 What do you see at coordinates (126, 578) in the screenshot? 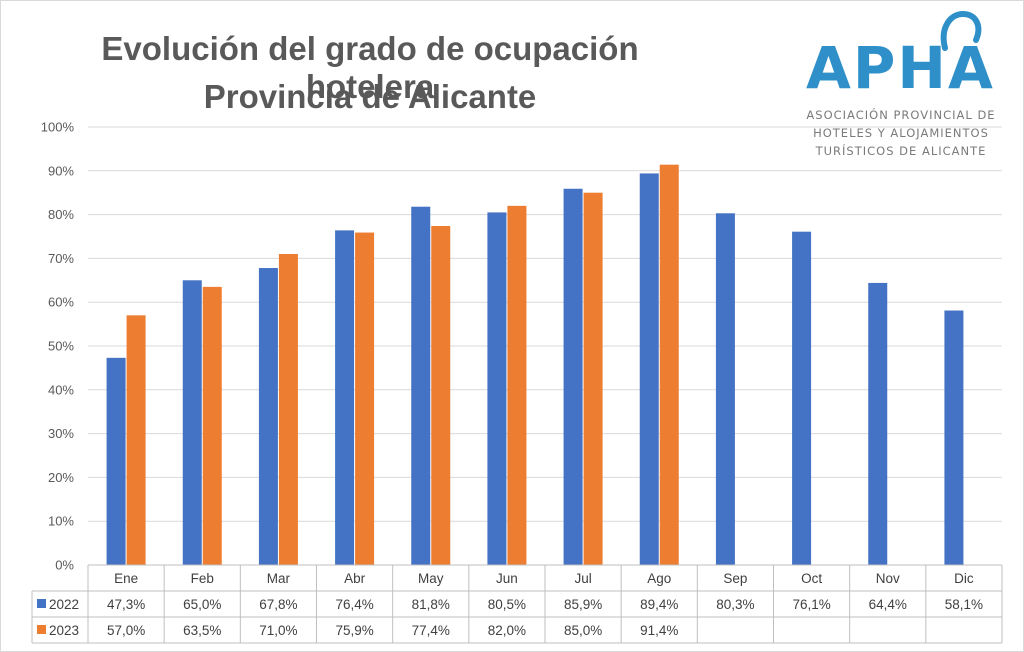
I see `x-category-label: Ene` at bounding box center [126, 578].